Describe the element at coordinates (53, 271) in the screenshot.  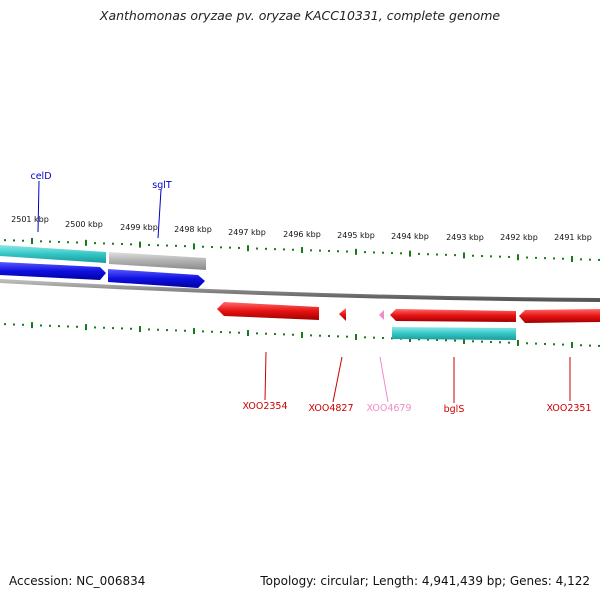
I see `celD-cds-arrow` at that location.